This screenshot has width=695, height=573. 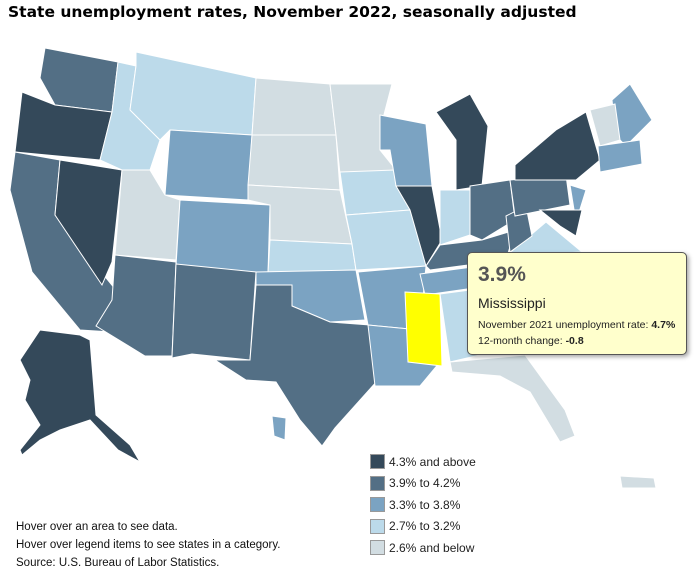 I want to click on legend-item: 2.6% and below, so click(x=423, y=548).